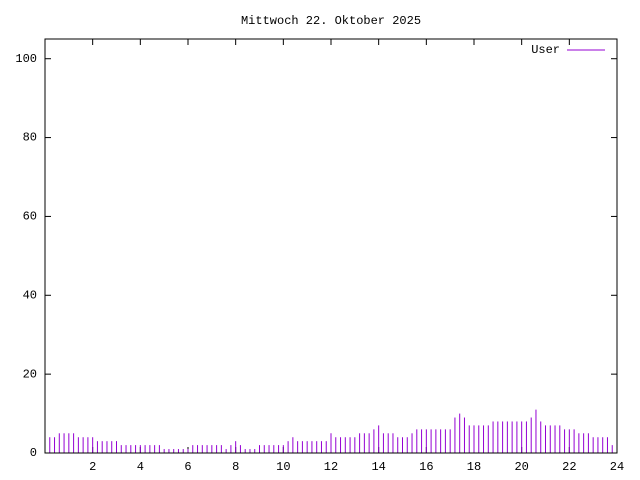 The height and width of the screenshot is (480, 640). I want to click on x-tick-label: 24, so click(617, 467).